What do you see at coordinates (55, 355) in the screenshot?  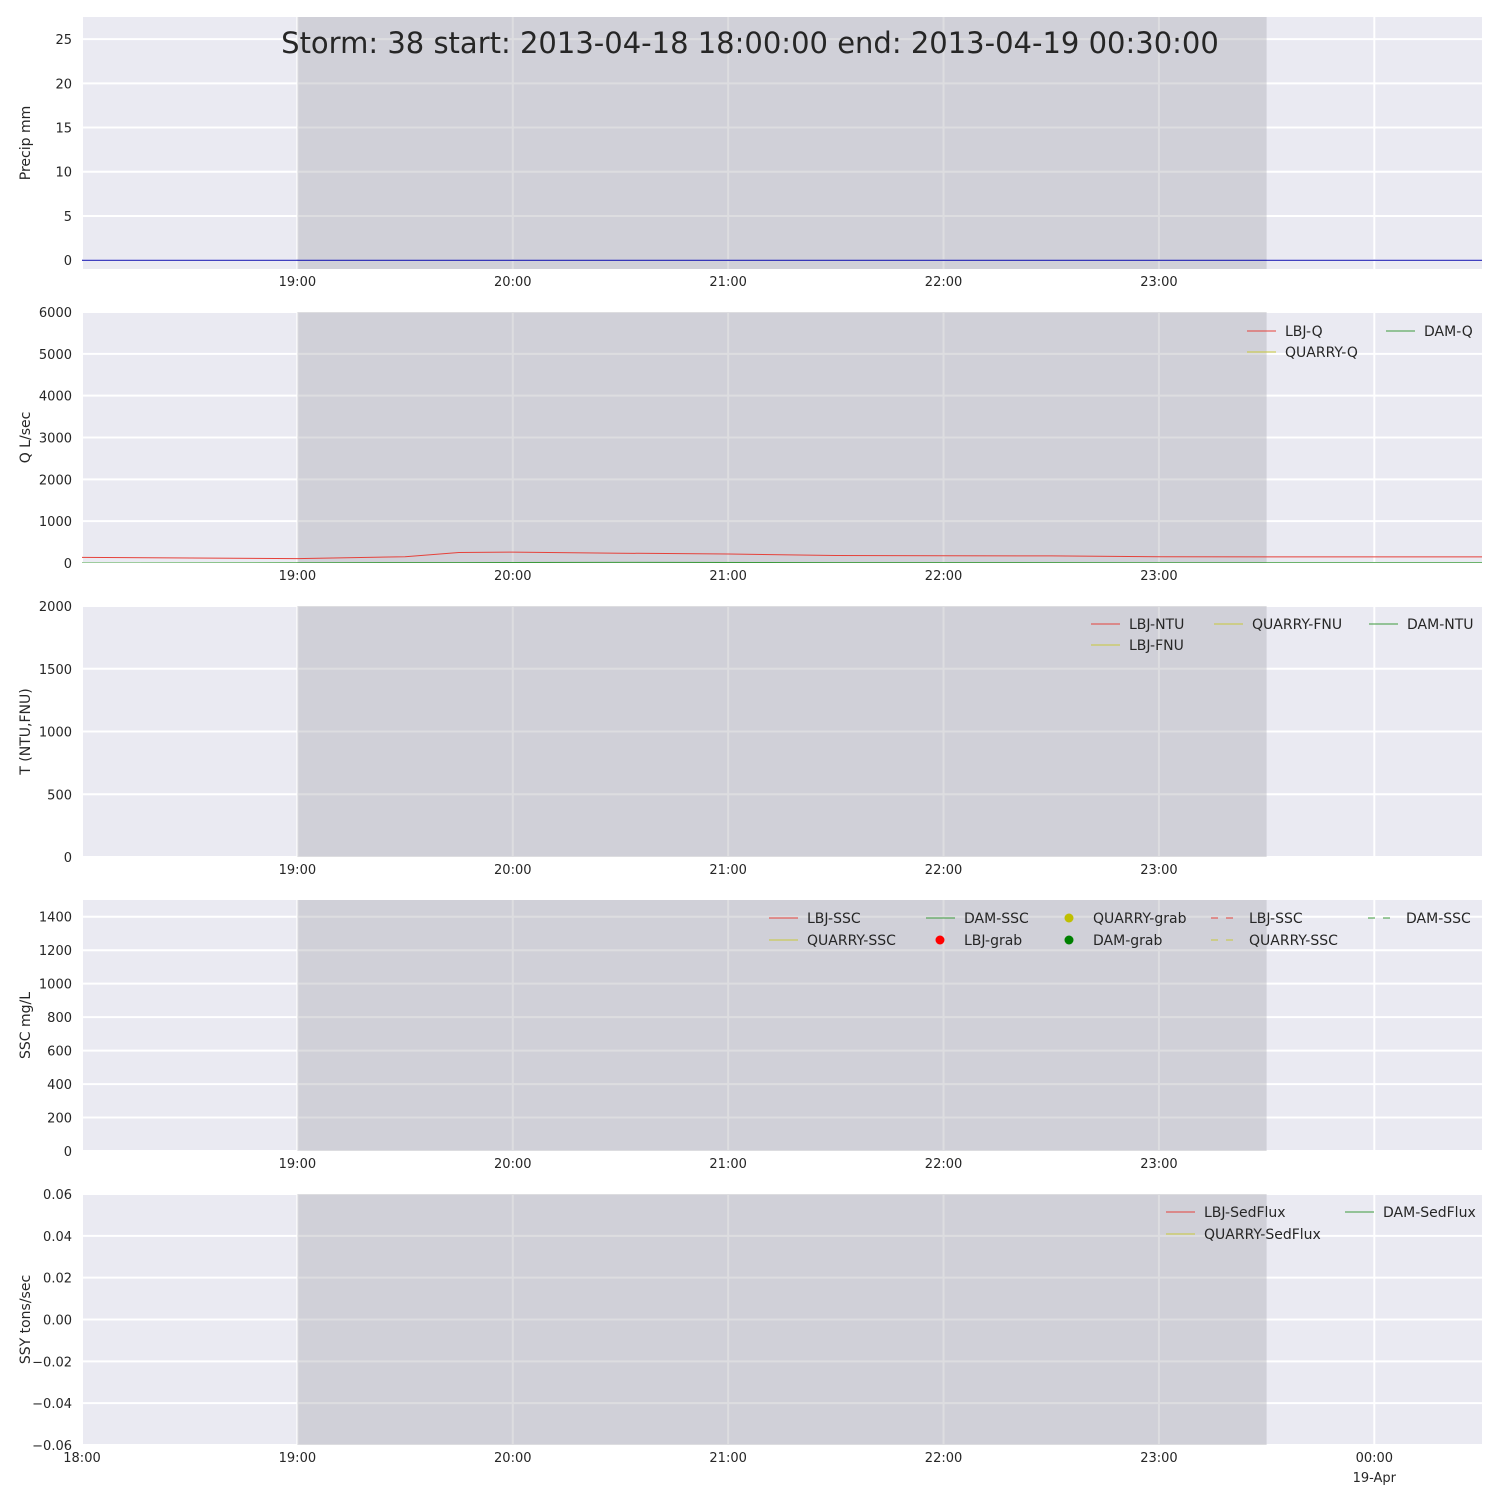 I see `y-tick-label: 5000` at bounding box center [55, 355].